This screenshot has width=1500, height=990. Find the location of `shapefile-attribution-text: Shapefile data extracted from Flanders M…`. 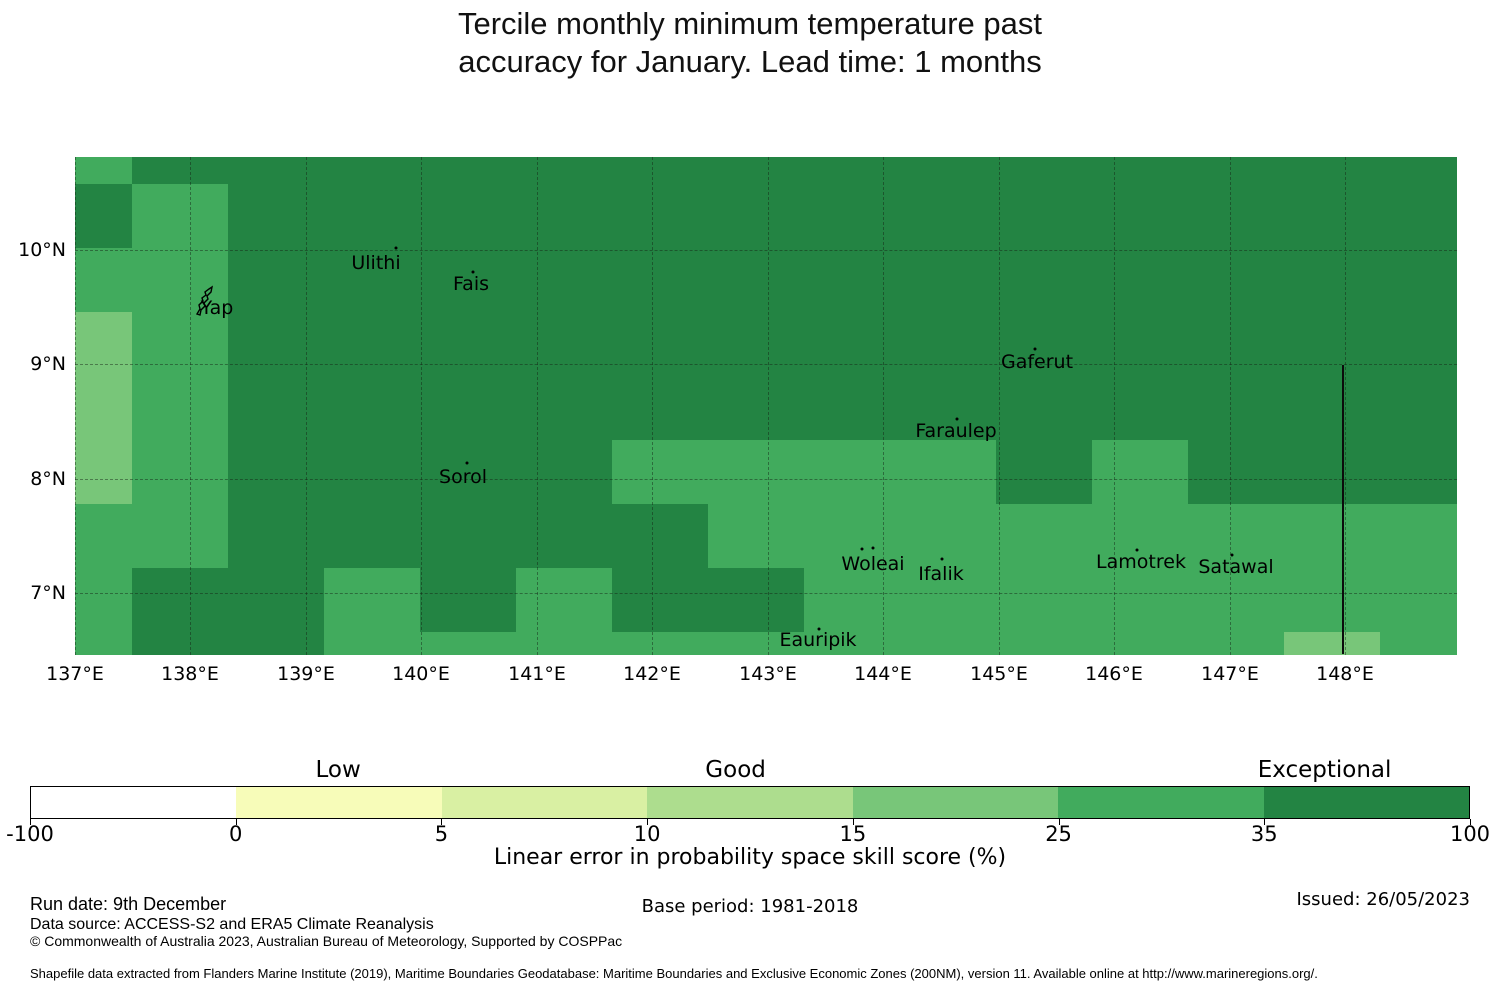

shapefile-attribution-text: Shapefile data extracted from Flanders M… is located at coordinates (674, 973).